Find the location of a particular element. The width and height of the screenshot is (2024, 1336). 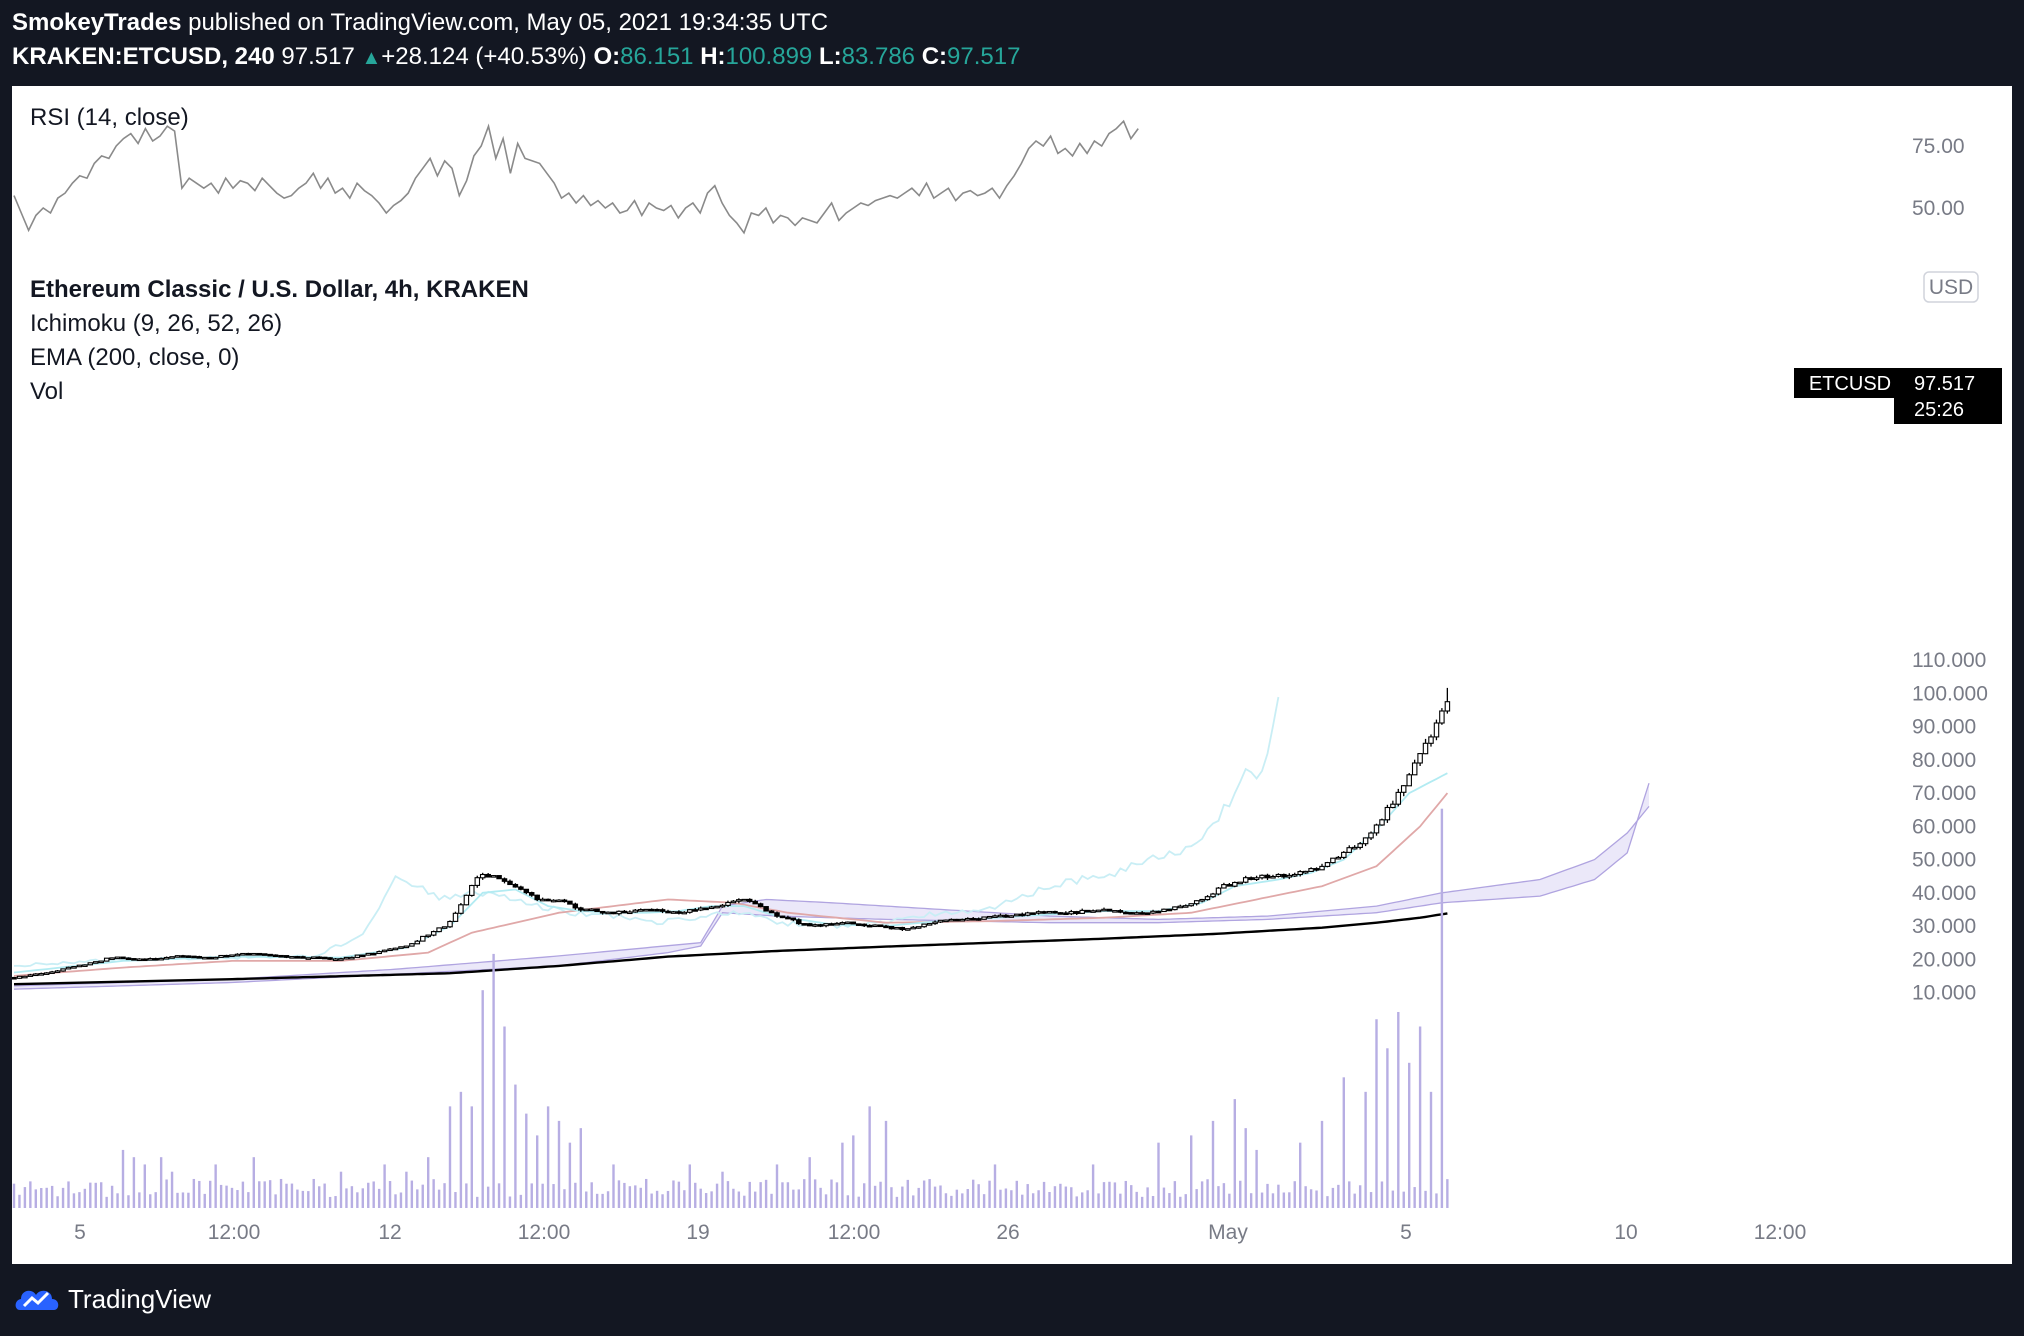

volume-legend: Vol is located at coordinates (47, 391).